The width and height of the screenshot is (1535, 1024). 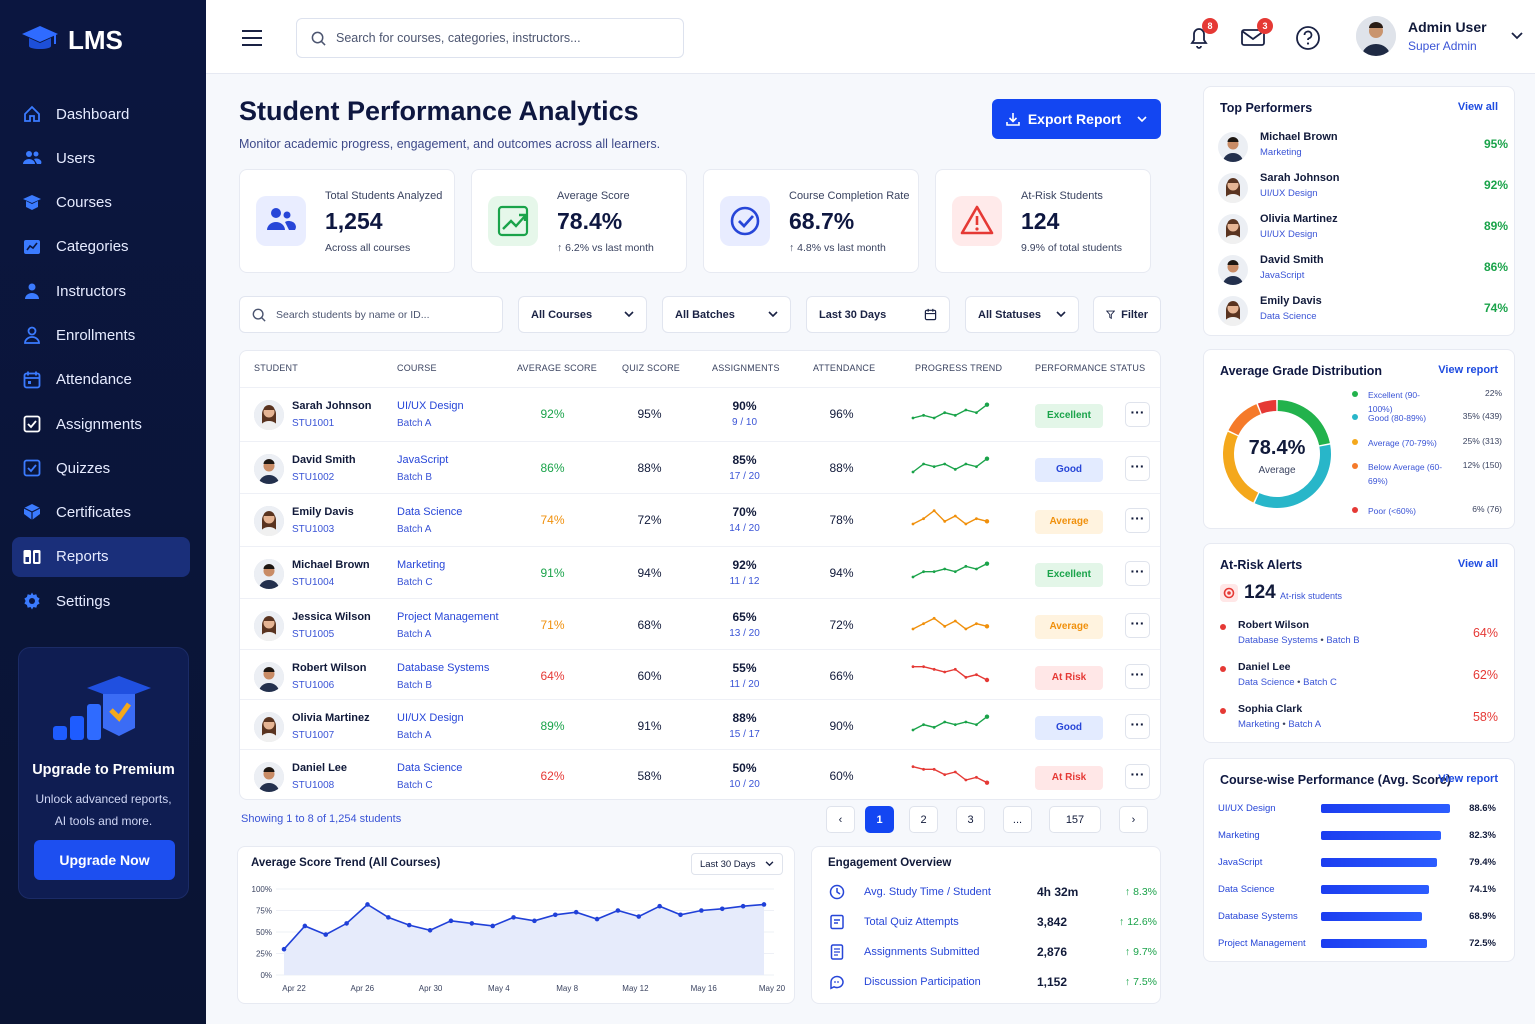 What do you see at coordinates (923, 819) in the screenshot?
I see `page-2-button: 2` at bounding box center [923, 819].